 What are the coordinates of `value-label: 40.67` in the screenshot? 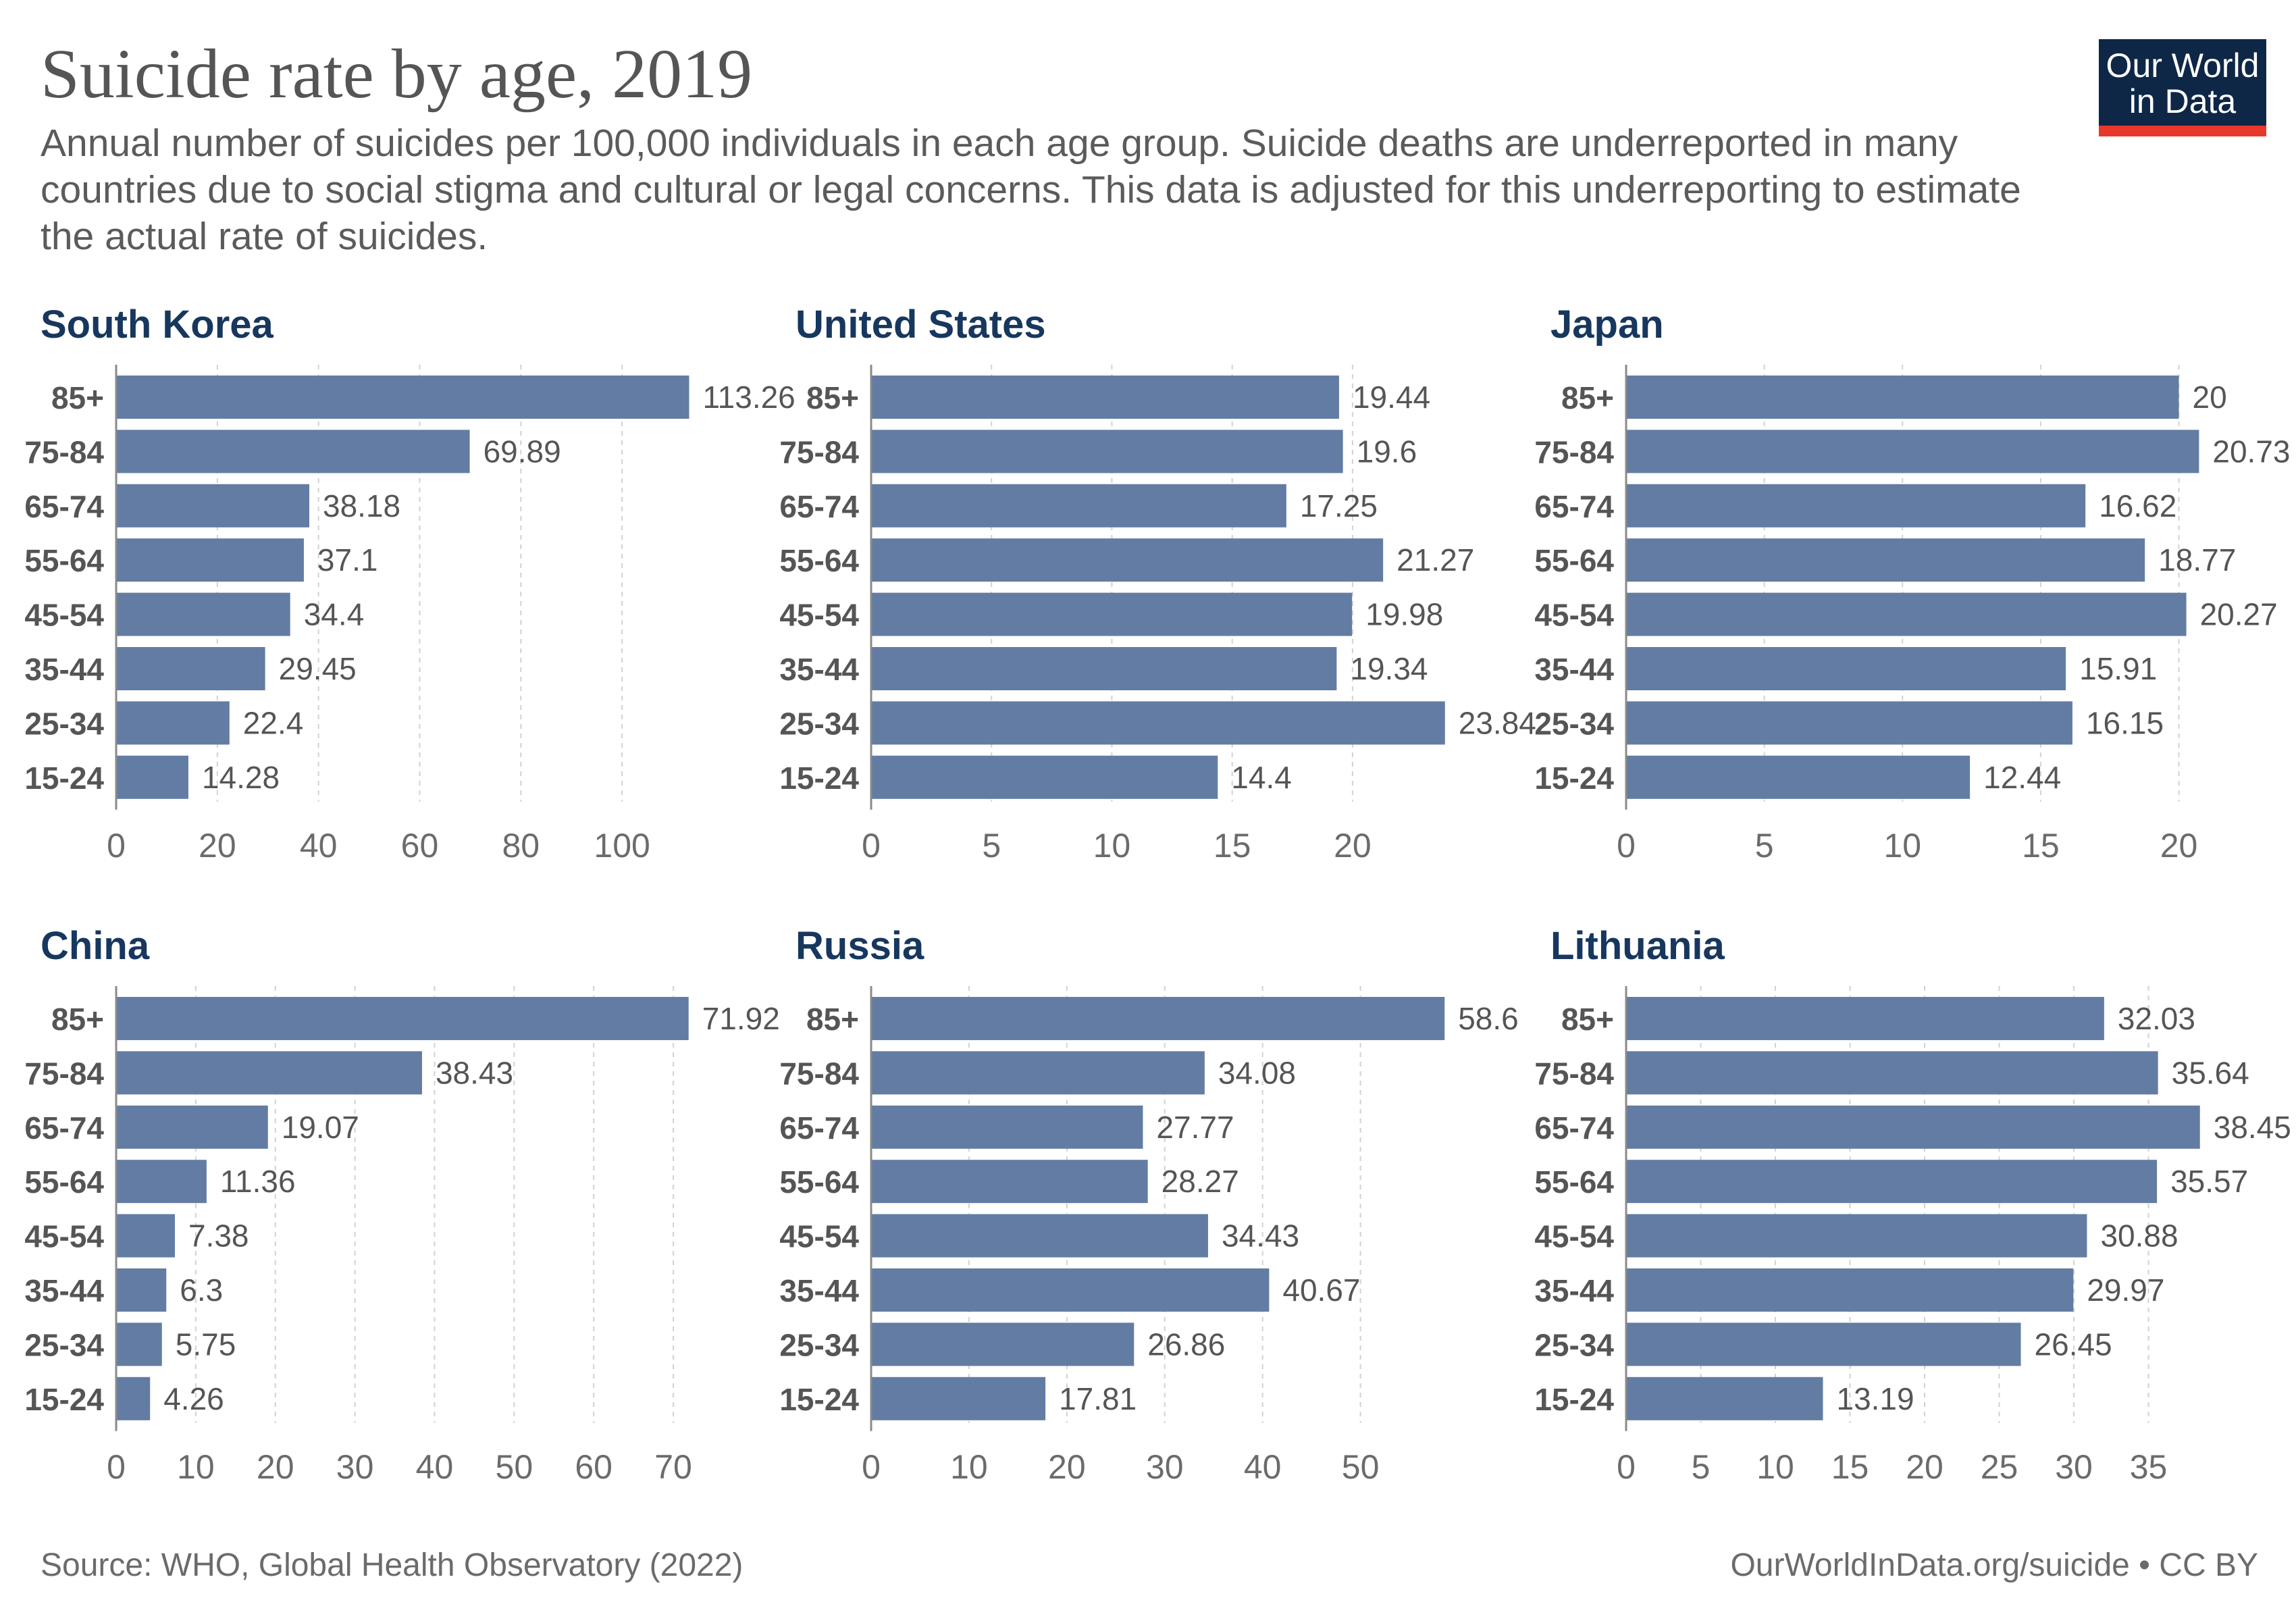 It's located at (1321, 1290).